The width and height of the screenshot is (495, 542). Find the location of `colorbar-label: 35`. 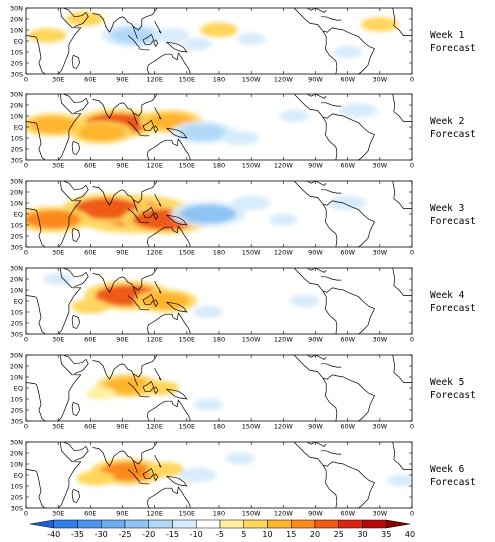

colorbar-label: 35 is located at coordinates (386, 534).